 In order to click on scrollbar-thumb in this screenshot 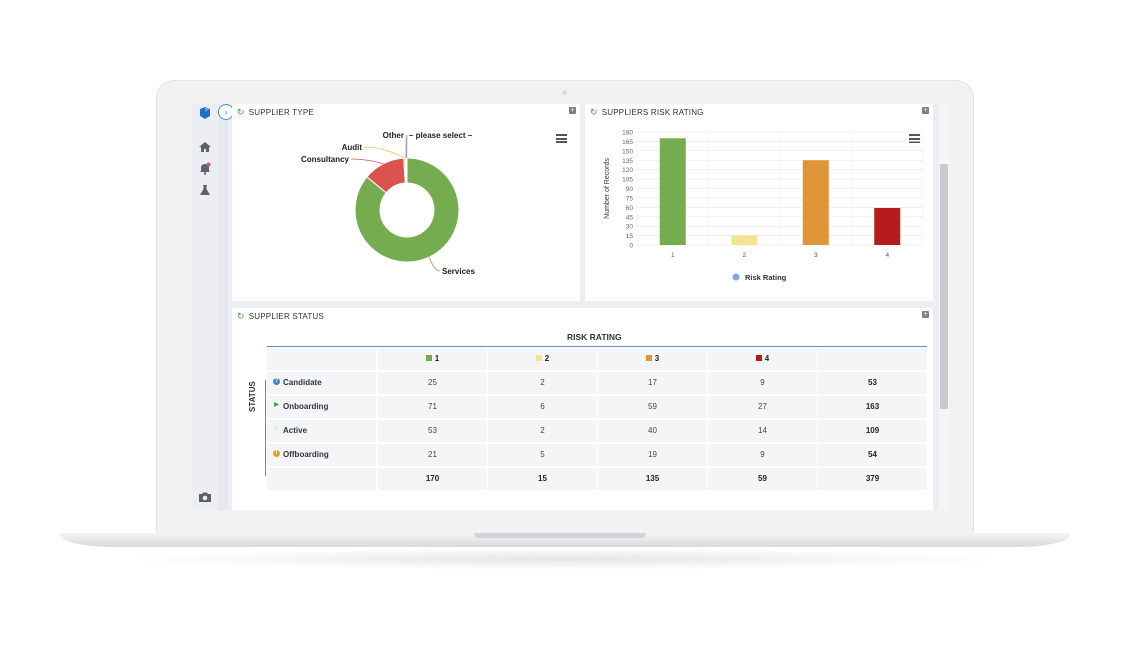, I will do `click(944, 286)`.